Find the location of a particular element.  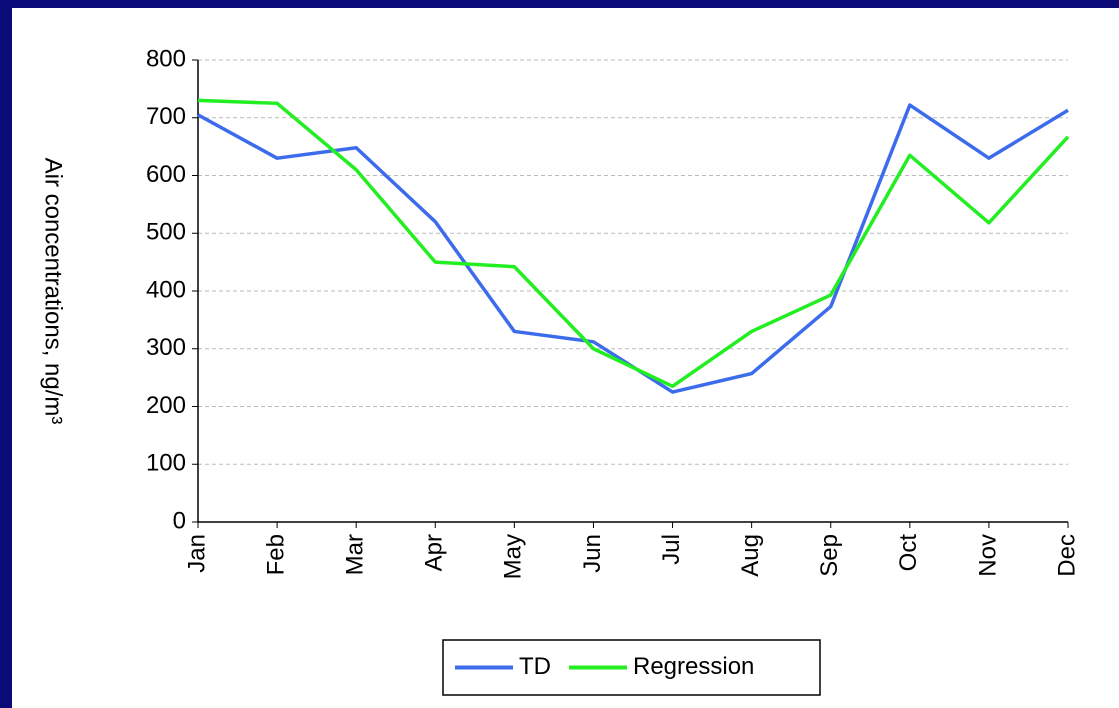

x-tick-label: May is located at coordinates (513, 556).